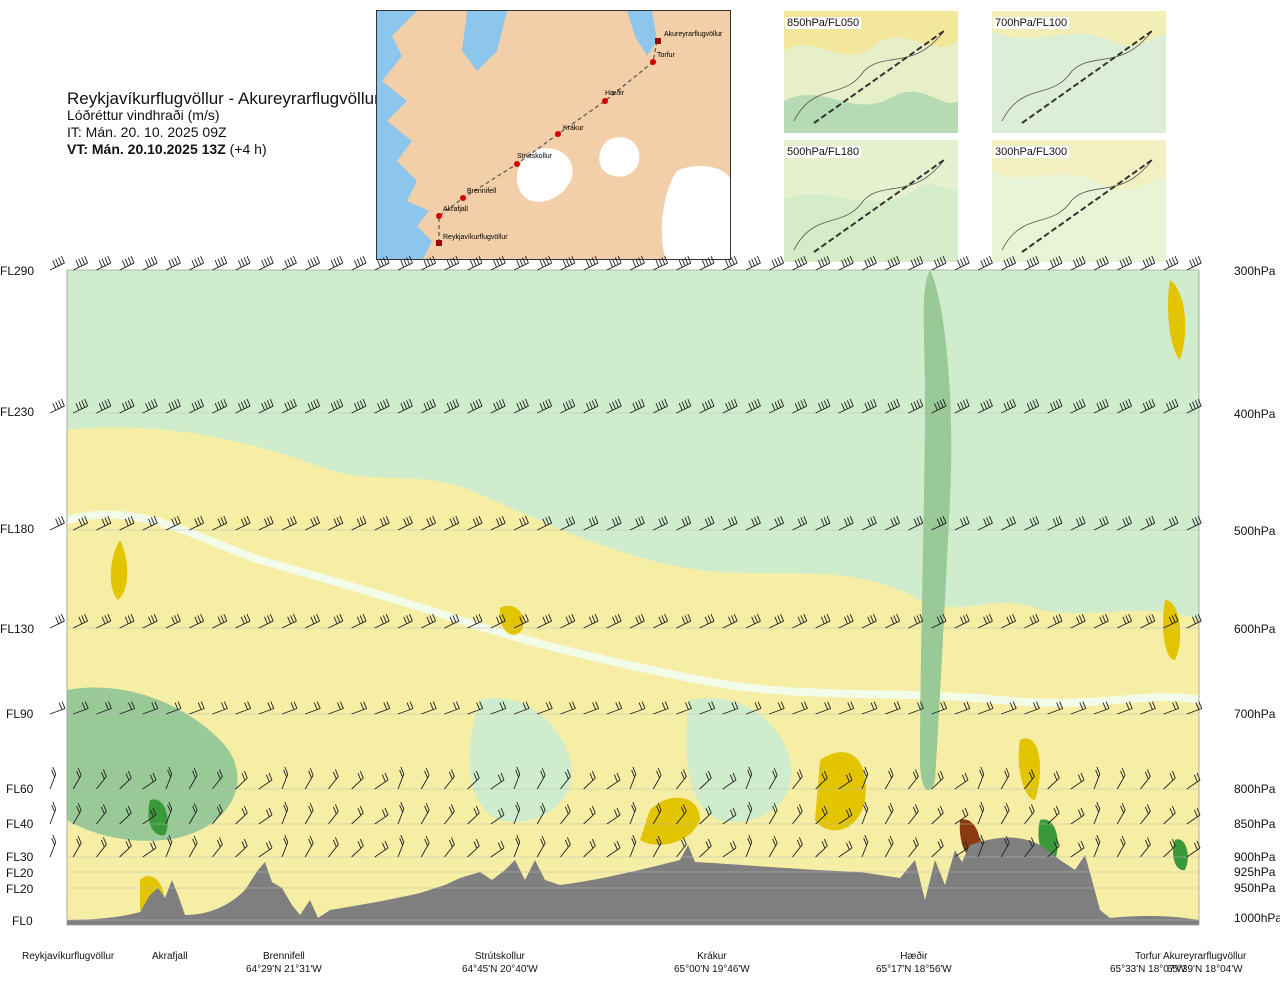 The width and height of the screenshot is (1280, 981). What do you see at coordinates (1204, 963) in the screenshot?
I see `waypoint-akureyri: Akureyrarflugvöllur 65°39'N 18°04'W` at bounding box center [1204, 963].